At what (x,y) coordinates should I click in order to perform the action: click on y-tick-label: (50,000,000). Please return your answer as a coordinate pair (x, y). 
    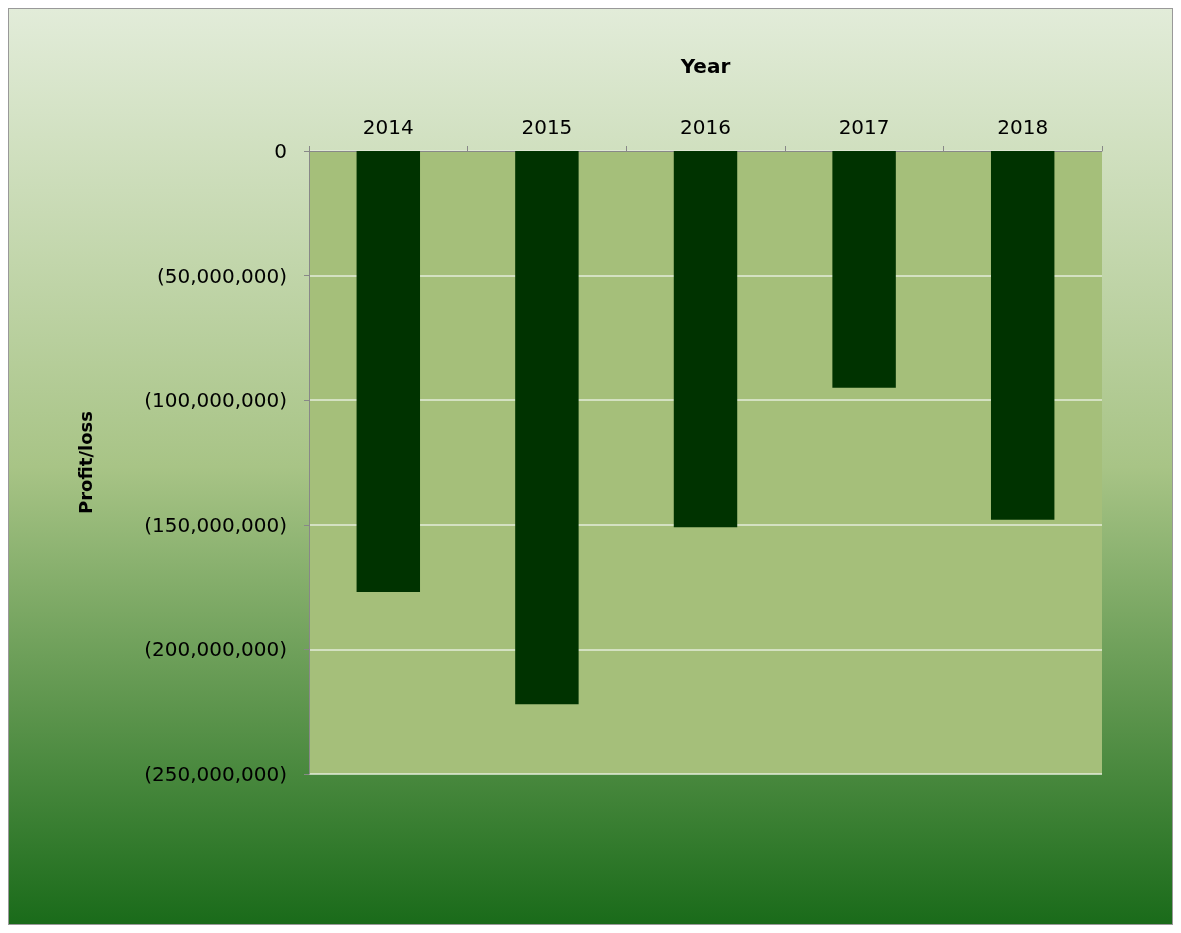
    Looking at the image, I should click on (221, 275).